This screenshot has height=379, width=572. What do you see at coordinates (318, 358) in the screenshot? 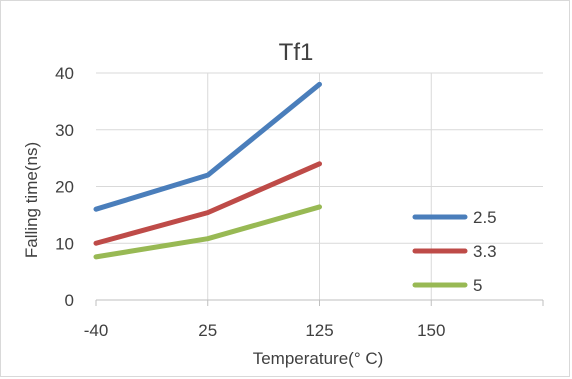
I see `x-axis-label: Temperature(° C)` at bounding box center [318, 358].